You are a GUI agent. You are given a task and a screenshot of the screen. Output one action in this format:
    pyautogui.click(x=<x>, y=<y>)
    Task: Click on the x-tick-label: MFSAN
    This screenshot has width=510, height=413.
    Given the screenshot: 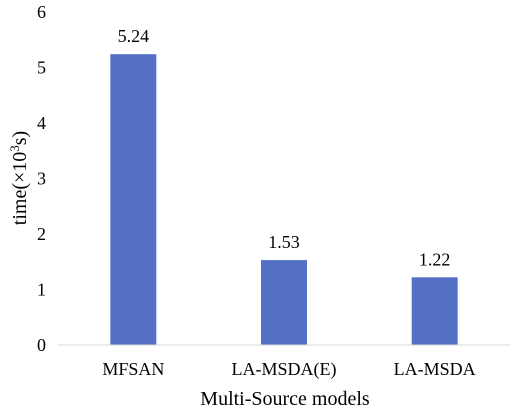 What is the action you would take?
    pyautogui.click(x=133, y=369)
    